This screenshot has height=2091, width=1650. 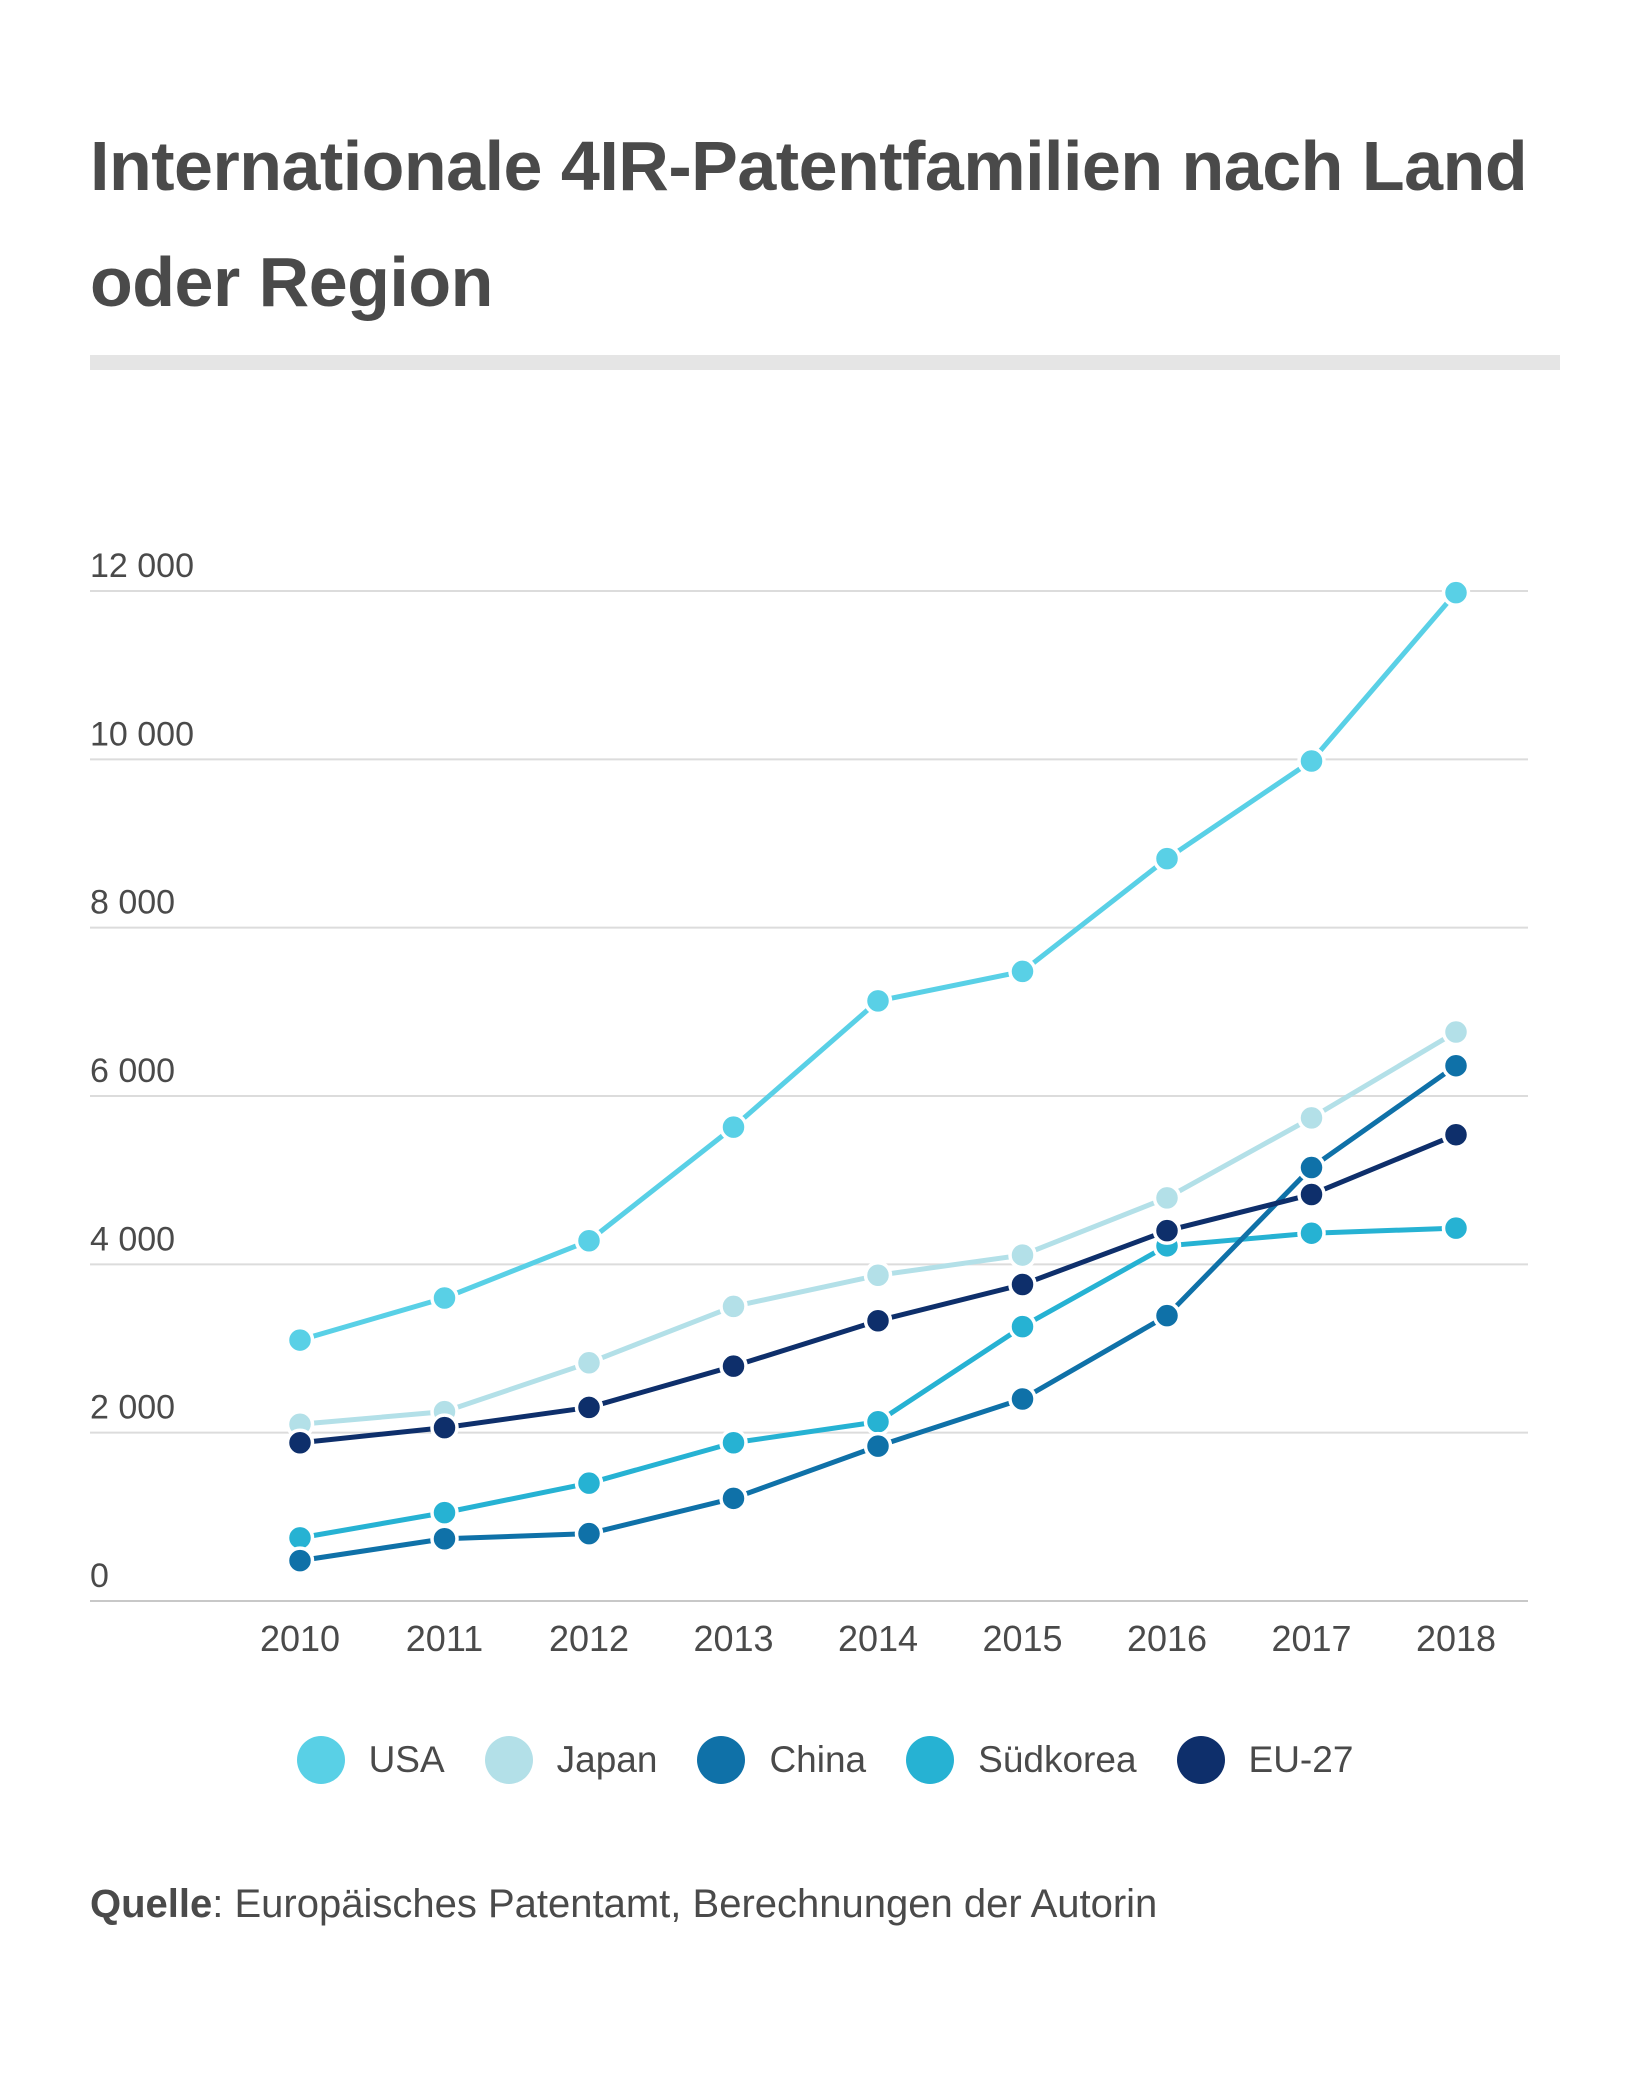 What do you see at coordinates (607, 1759) in the screenshot?
I see `legend-label: Japan` at bounding box center [607, 1759].